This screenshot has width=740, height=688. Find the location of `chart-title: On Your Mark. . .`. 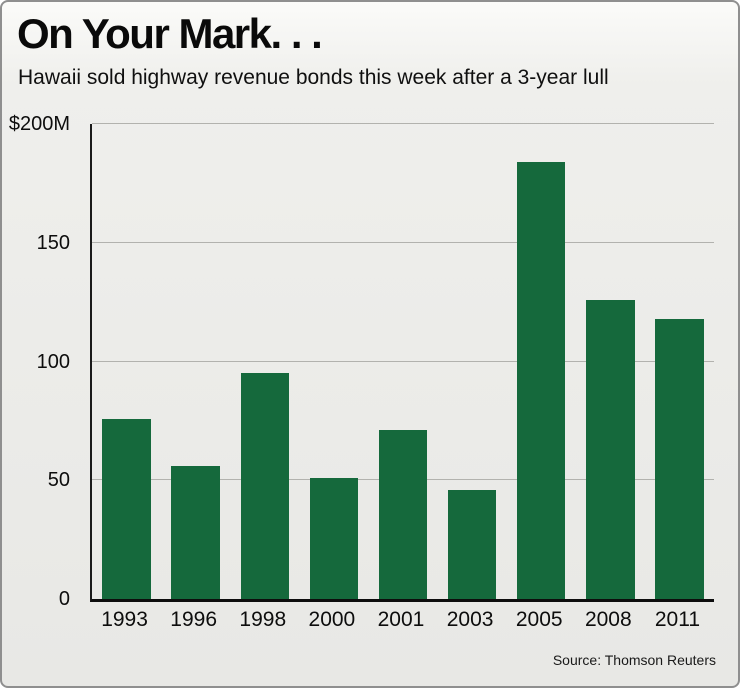

chart-title: On Your Mark. . . is located at coordinates (170, 33).